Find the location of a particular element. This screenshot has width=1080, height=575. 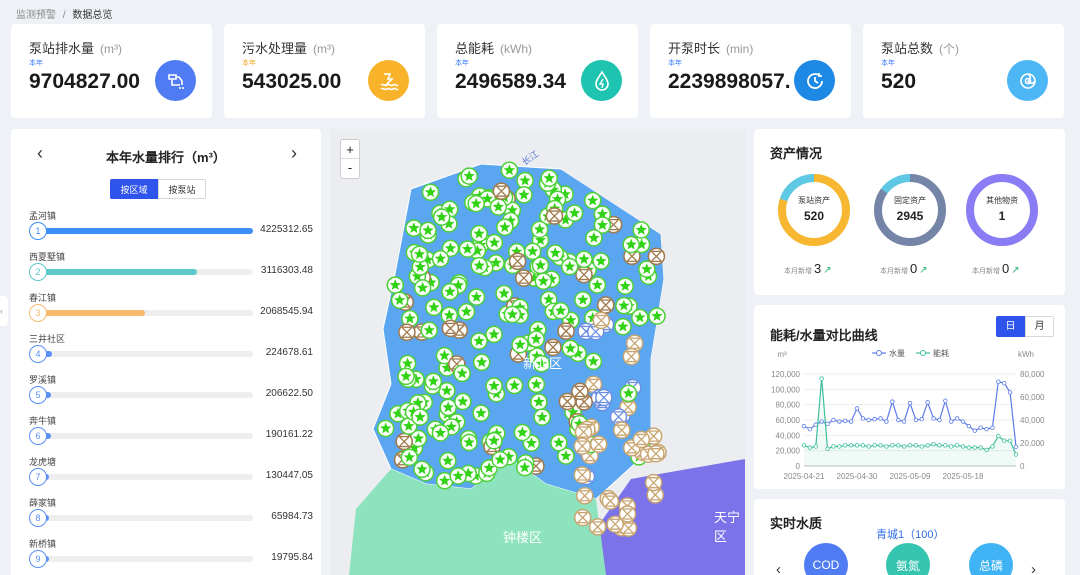

water-quality-prev-arrow: ‹ is located at coordinates (778, 568).